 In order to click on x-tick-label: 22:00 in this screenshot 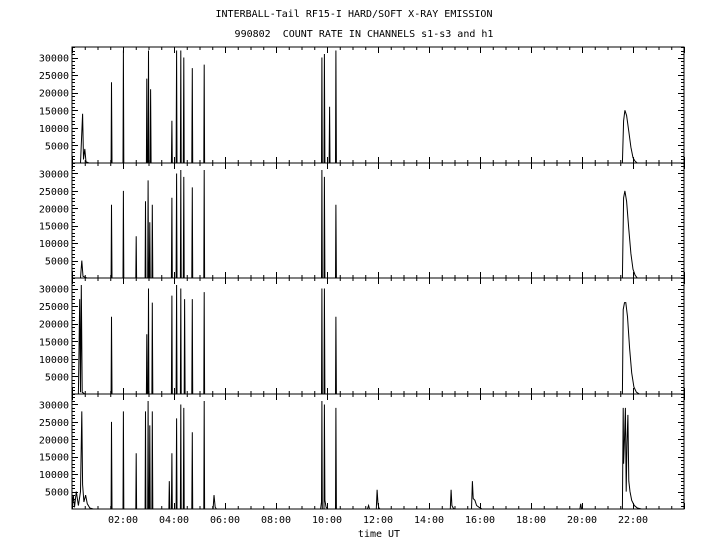, I will do `click(633, 520)`.